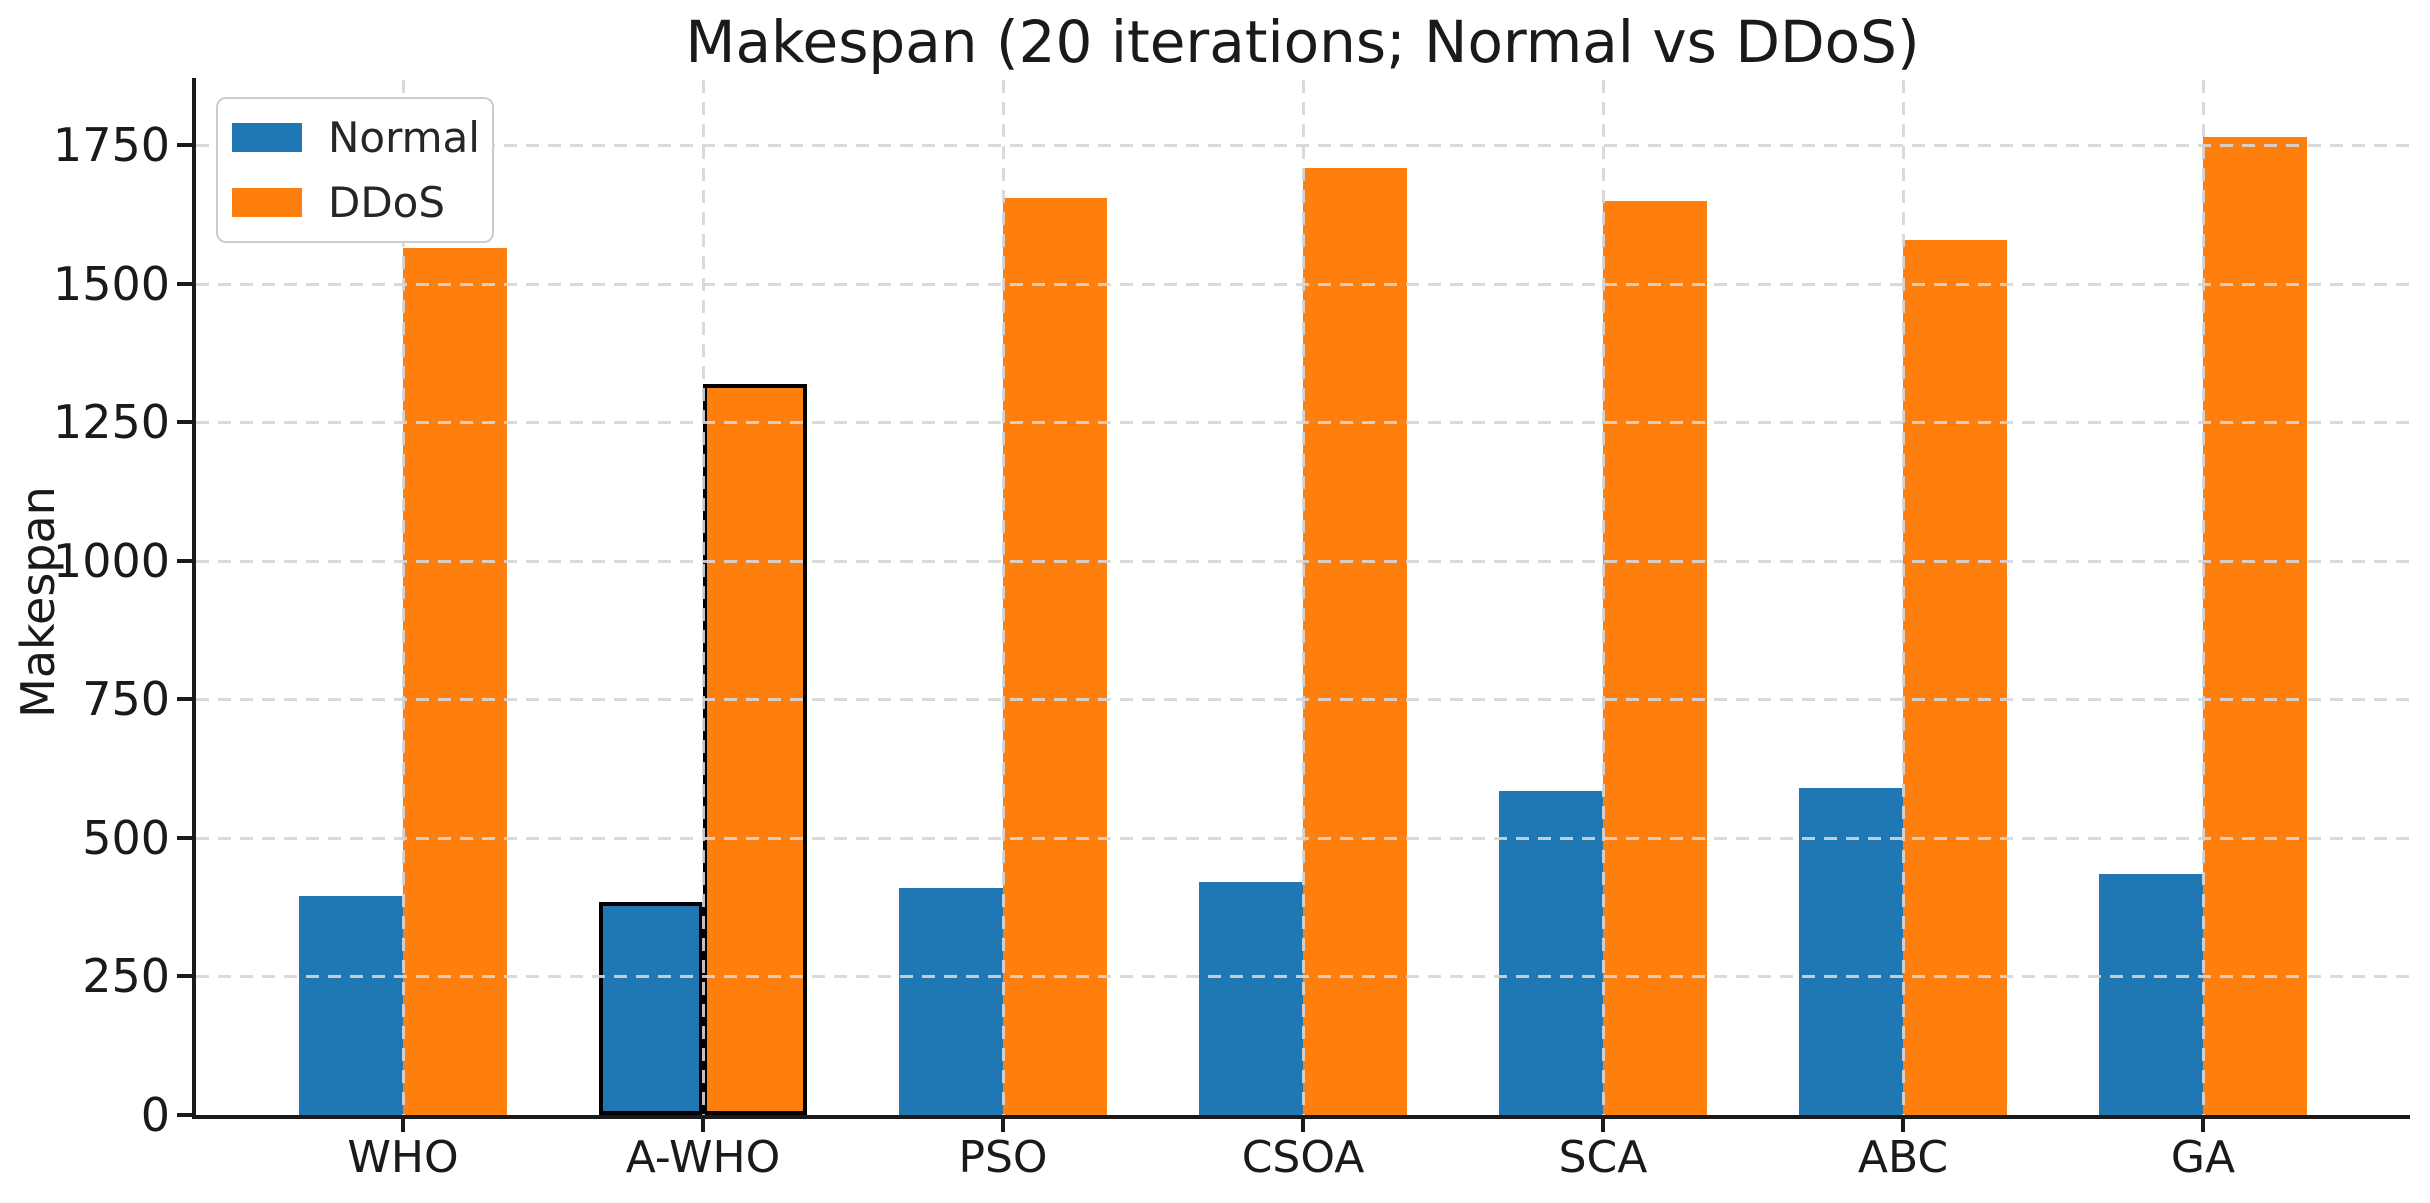 This screenshot has height=1203, width=2430. What do you see at coordinates (1955, 677) in the screenshot?
I see `bar-abc-ddos` at bounding box center [1955, 677].